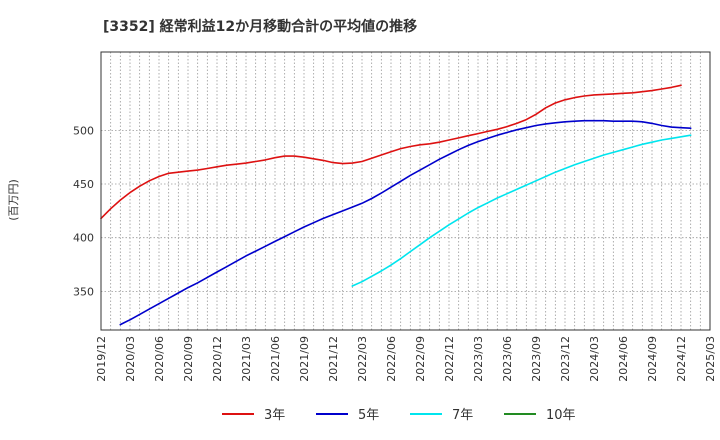 This screenshot has height=440, width=720. I want to click on y-tick-label: 350, so click(83, 291).